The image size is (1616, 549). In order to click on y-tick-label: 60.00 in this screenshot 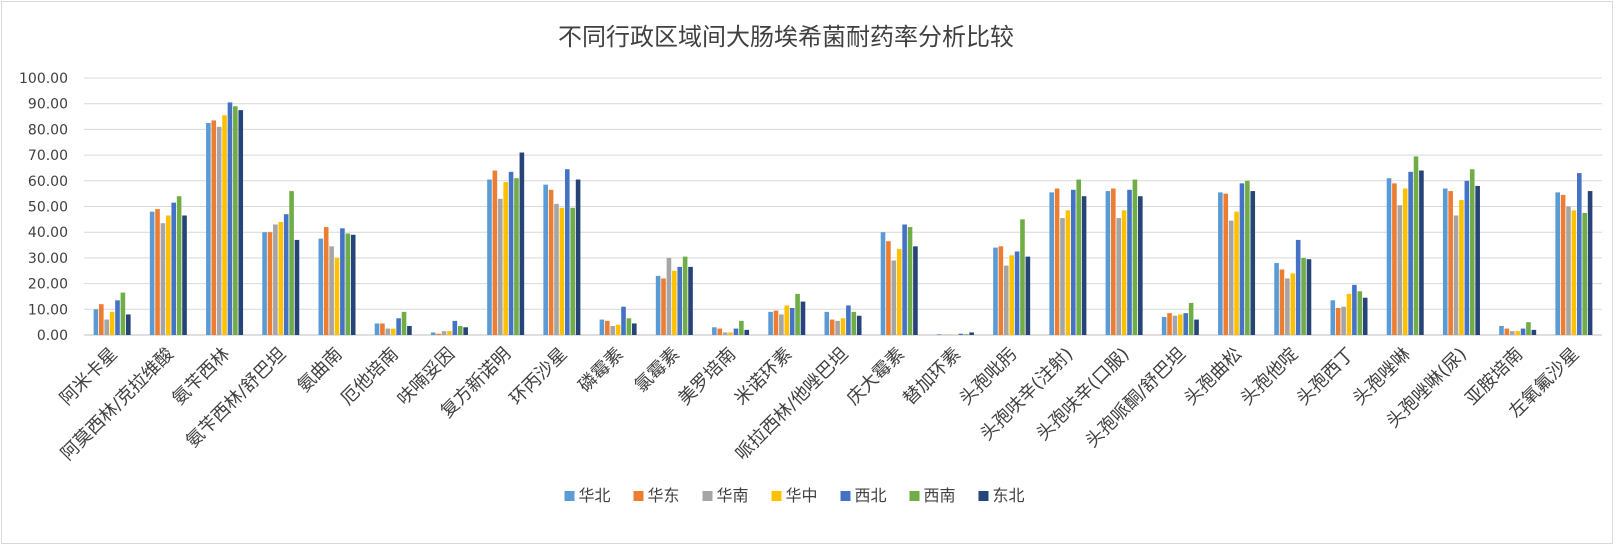, I will do `click(48, 182)`.